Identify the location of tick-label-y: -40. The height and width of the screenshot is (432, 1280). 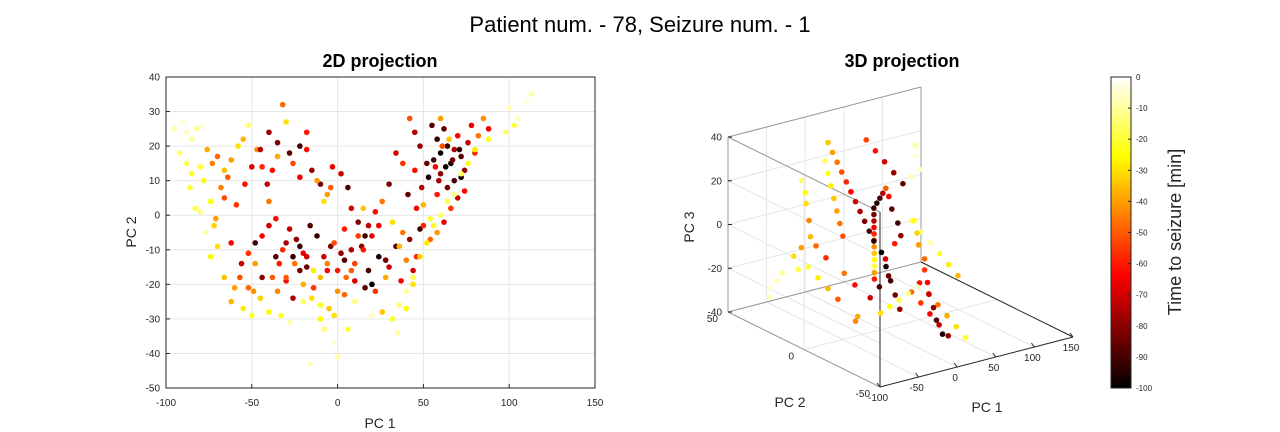
(153, 354).